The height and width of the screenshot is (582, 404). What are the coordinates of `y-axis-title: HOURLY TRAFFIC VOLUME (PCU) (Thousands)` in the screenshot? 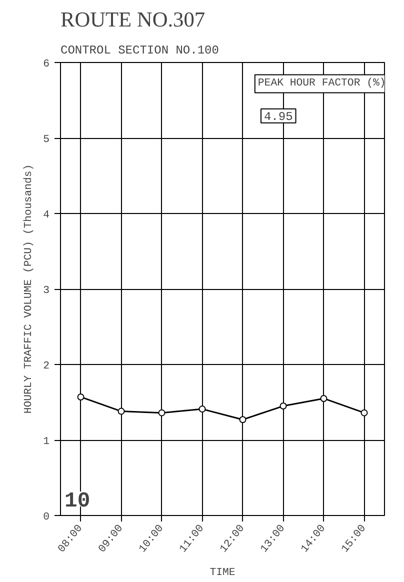 It's located at (29, 289).